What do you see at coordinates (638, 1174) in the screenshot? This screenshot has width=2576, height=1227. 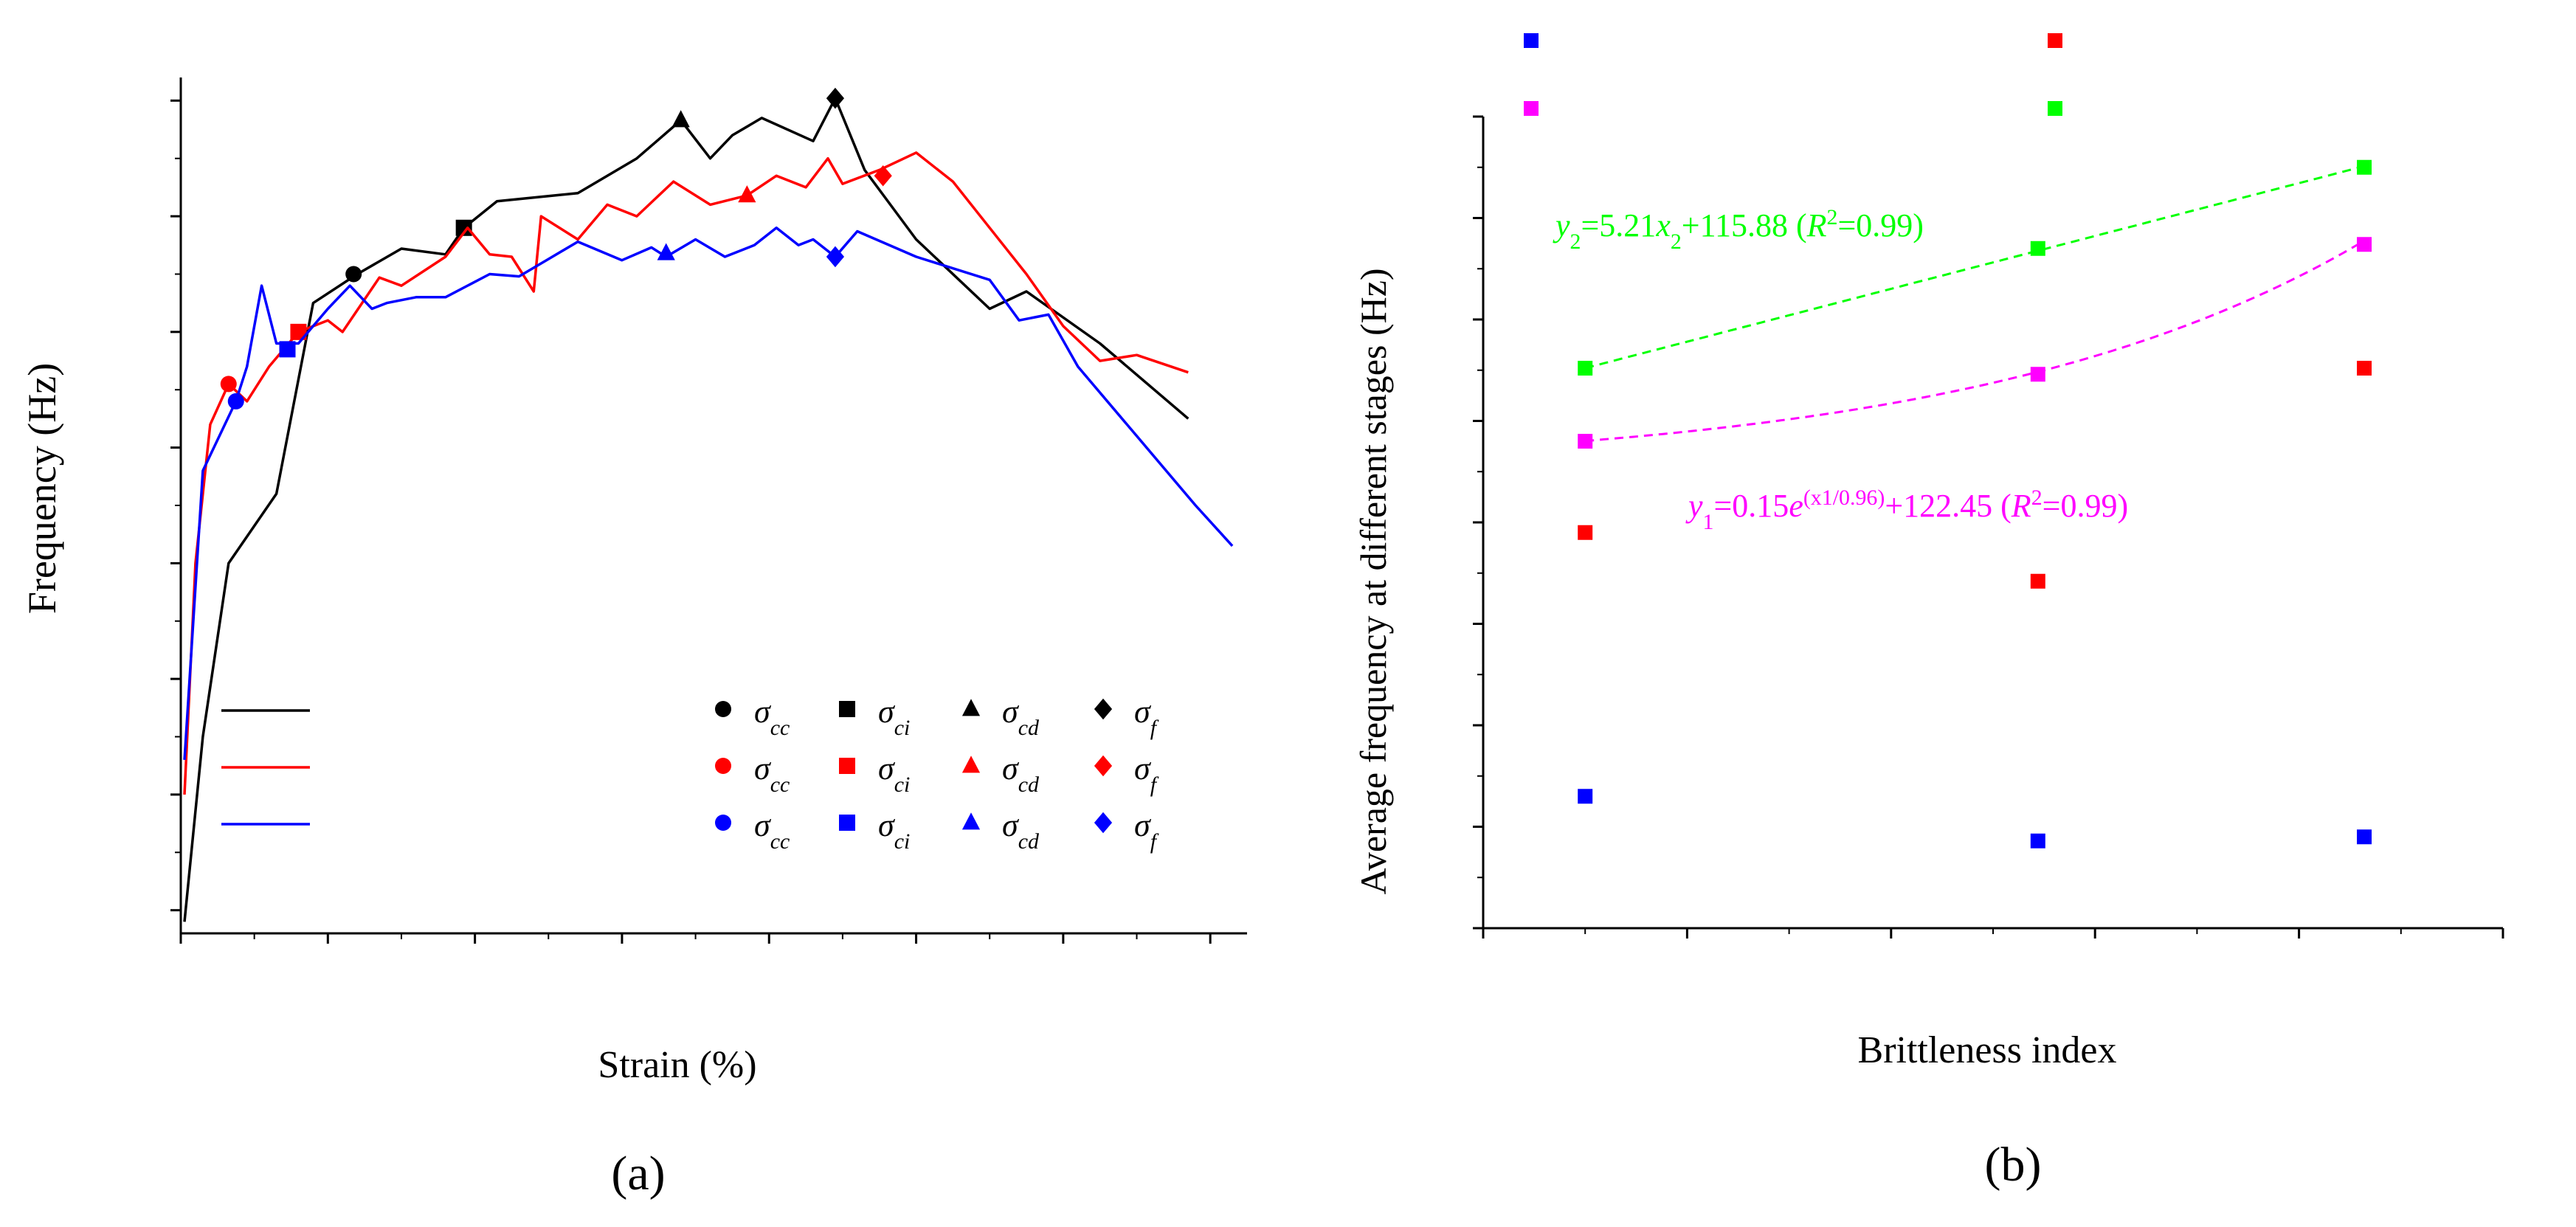 I see `panel-a-caption: (a)` at bounding box center [638, 1174].